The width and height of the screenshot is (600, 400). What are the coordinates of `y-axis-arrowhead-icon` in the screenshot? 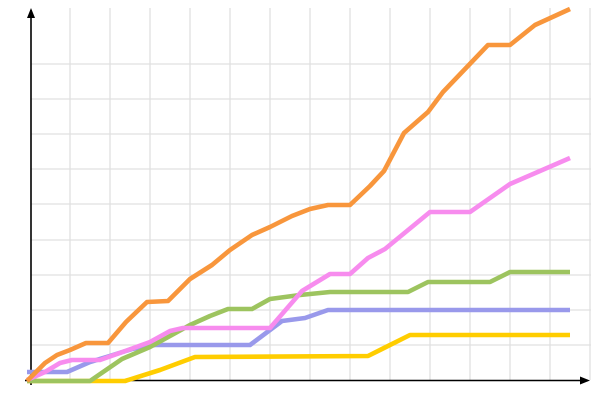 It's located at (31, 13).